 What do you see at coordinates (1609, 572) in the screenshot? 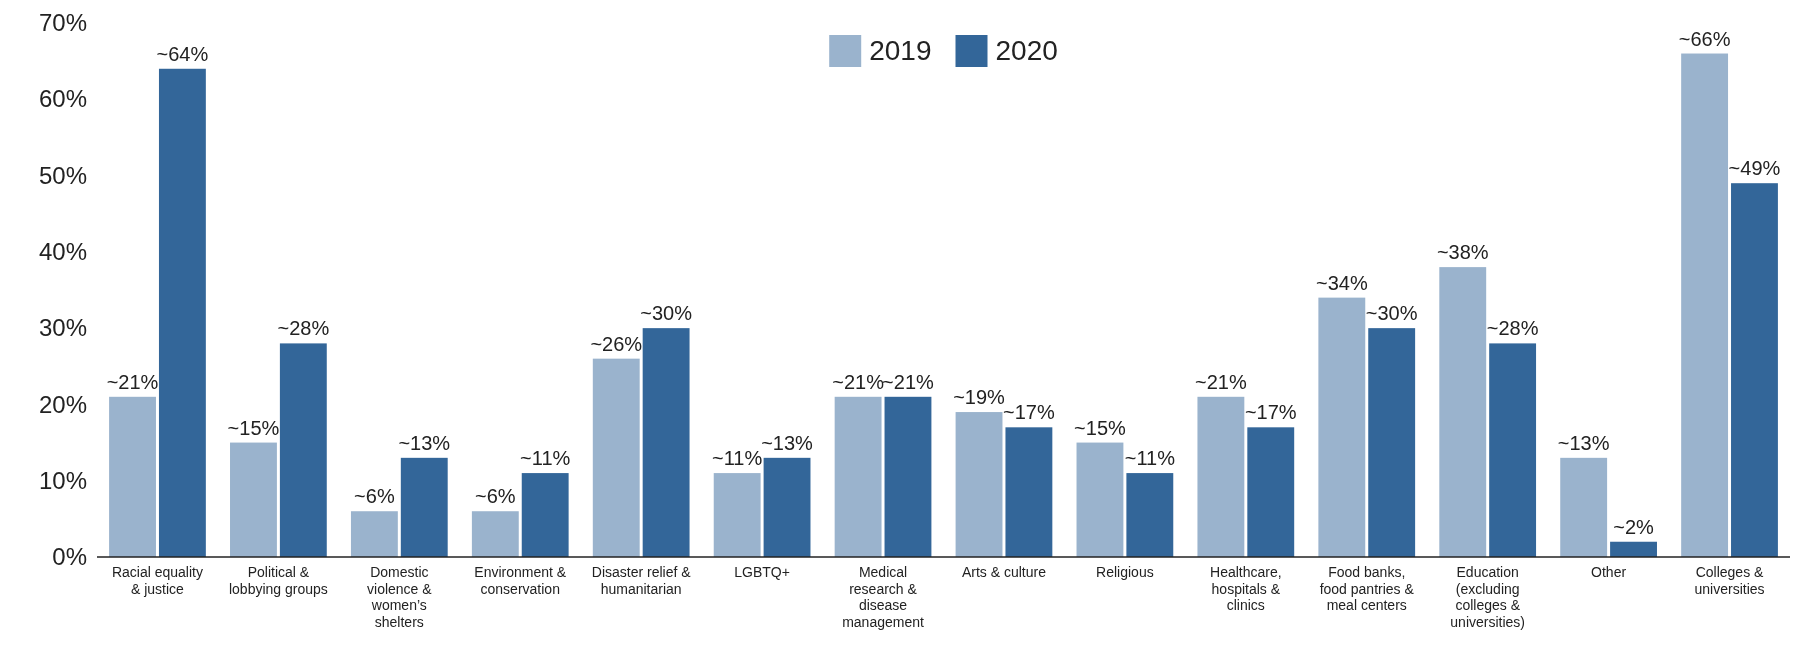
I see `x-tick-label: Other` at bounding box center [1609, 572].